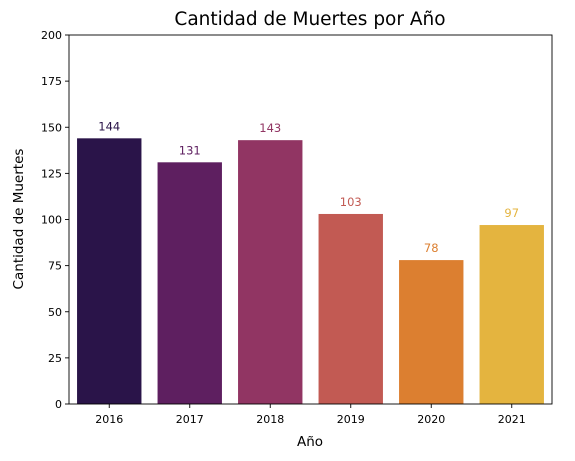 This screenshot has width=575, height=461. Describe the element at coordinates (190, 419) in the screenshot. I see `x-tick-label: 2017` at that location.